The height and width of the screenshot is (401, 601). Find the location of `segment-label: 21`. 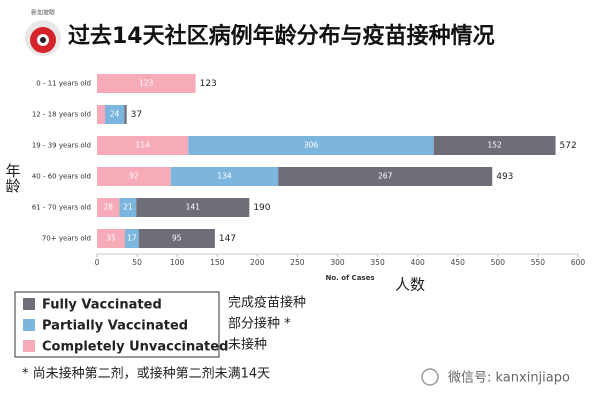

segment-label: 21 is located at coordinates (128, 207).